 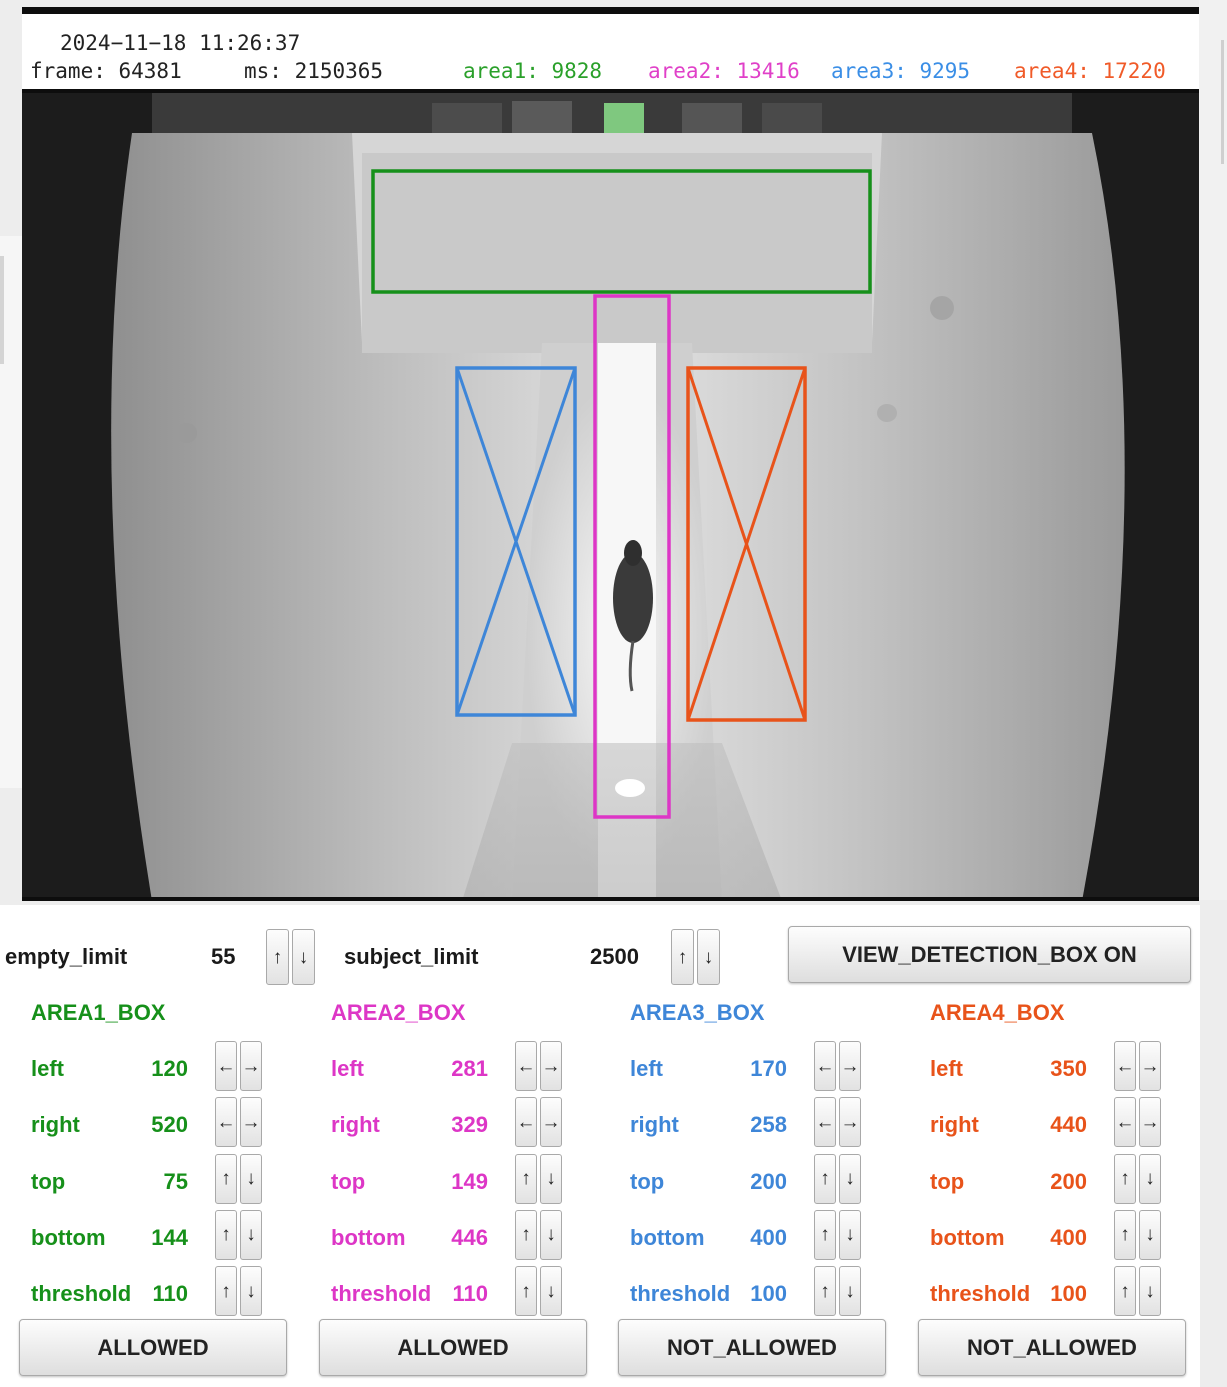 I want to click on area4-right-increase-right-button: →, so click(x=1150, y=1122).